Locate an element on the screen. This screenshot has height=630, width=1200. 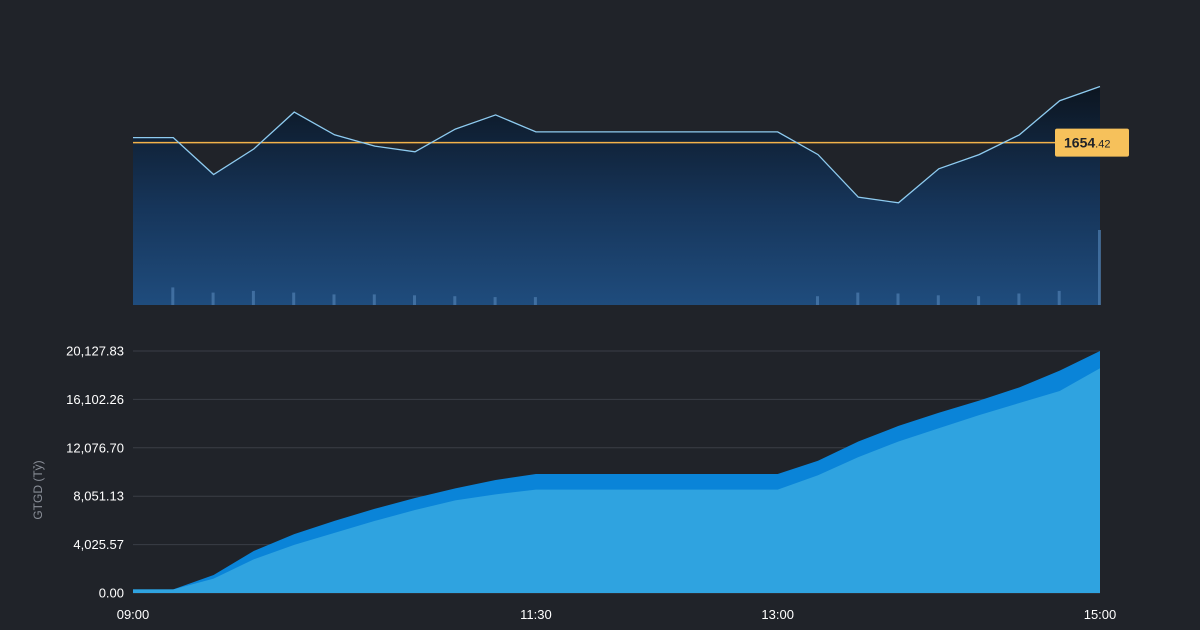
x-tick-label: 15:00 is located at coordinates (1100, 614).